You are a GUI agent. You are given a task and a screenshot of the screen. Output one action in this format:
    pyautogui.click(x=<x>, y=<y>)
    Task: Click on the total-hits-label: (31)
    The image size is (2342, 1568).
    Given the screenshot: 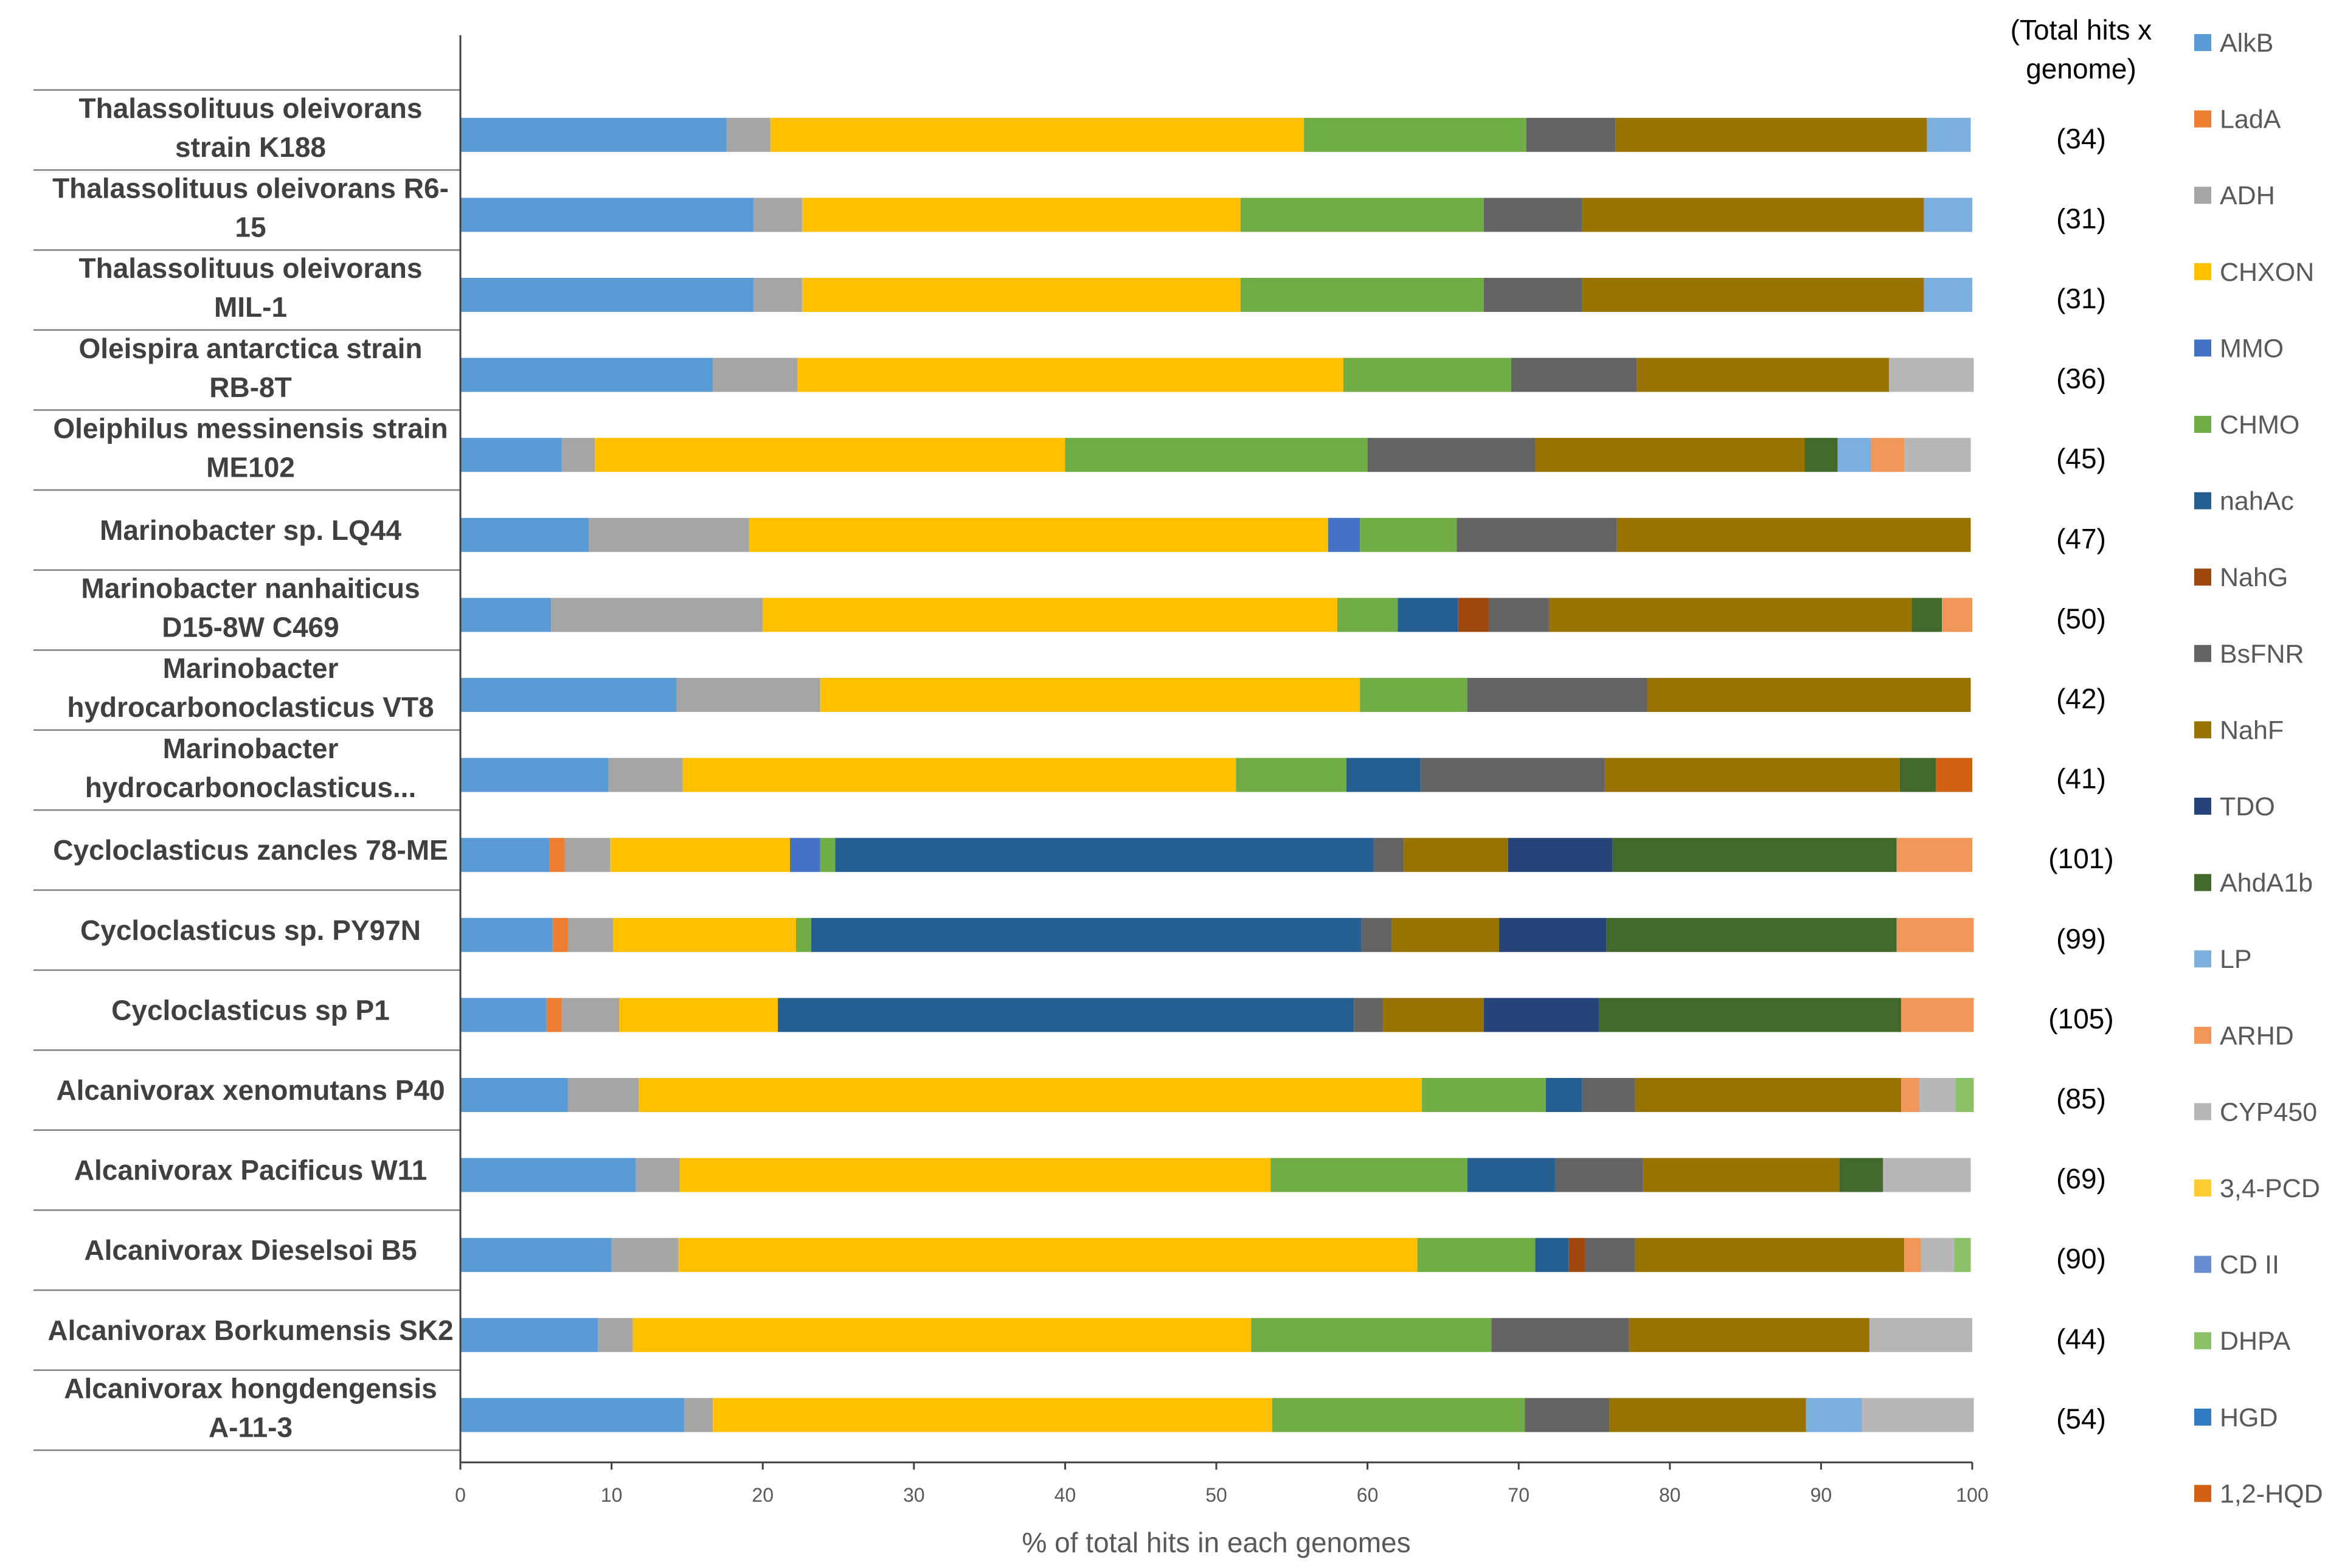 What is the action you would take?
    pyautogui.click(x=2081, y=218)
    